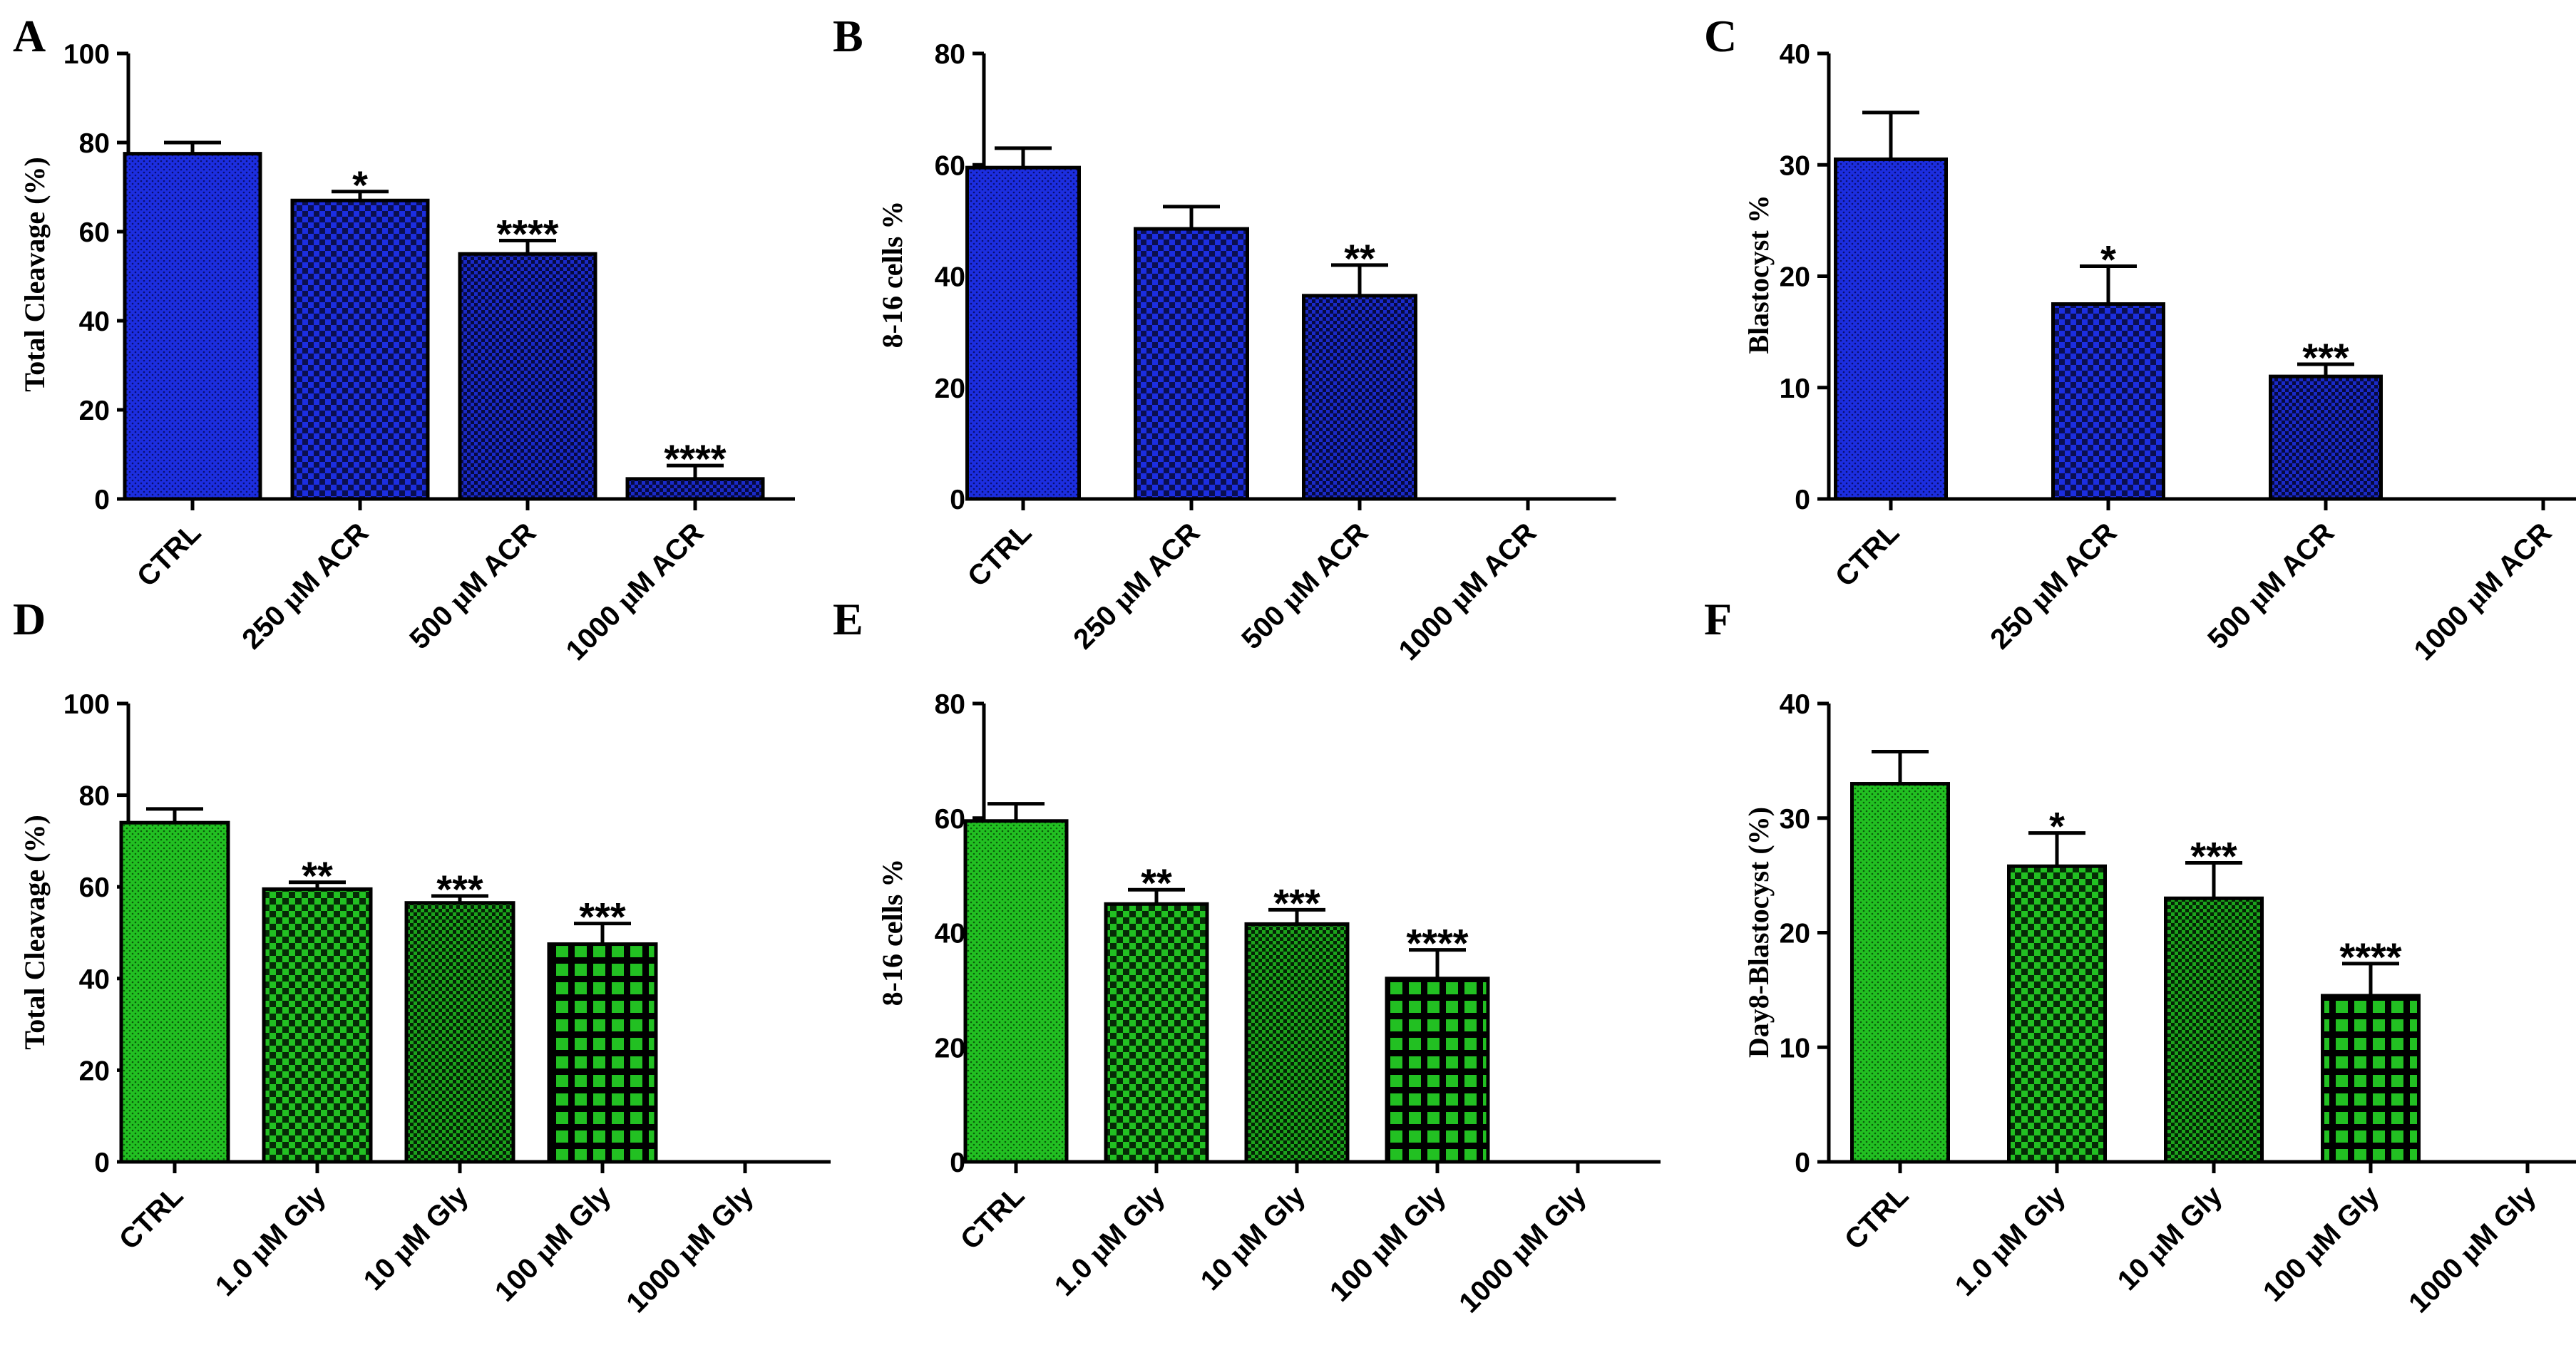 This screenshot has height=1360, width=2576. I want to click on y-axis-label: Blastocyst %, so click(1759, 274).